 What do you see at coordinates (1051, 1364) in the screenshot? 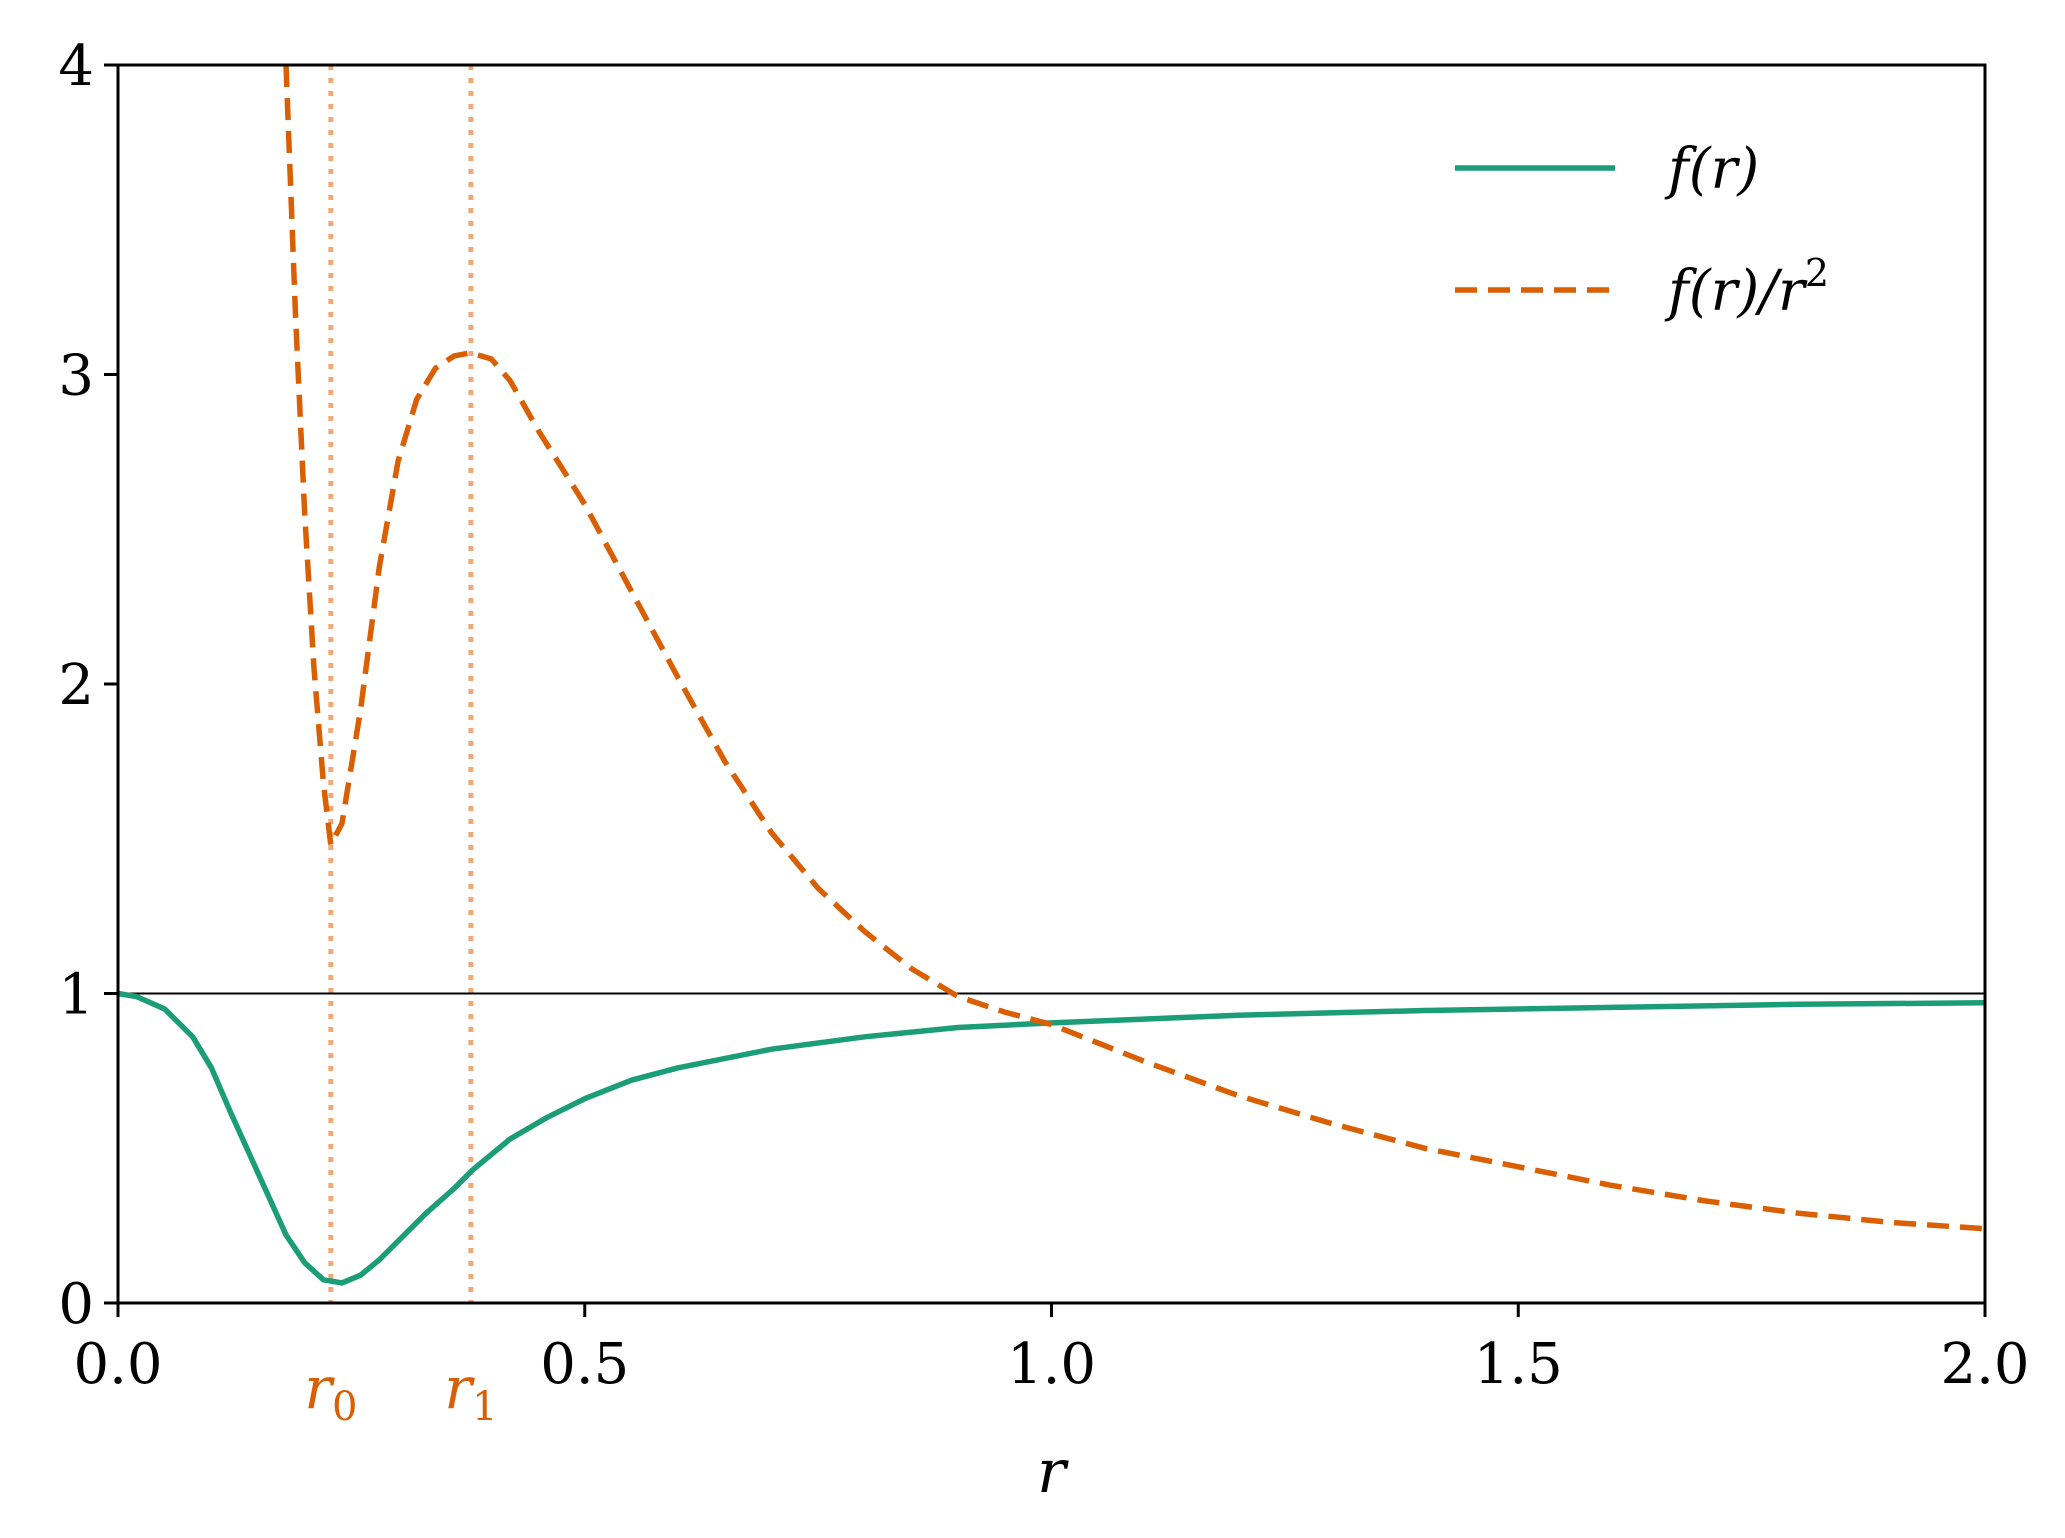
I see `x-tick-label-2: 1.0` at bounding box center [1051, 1364].